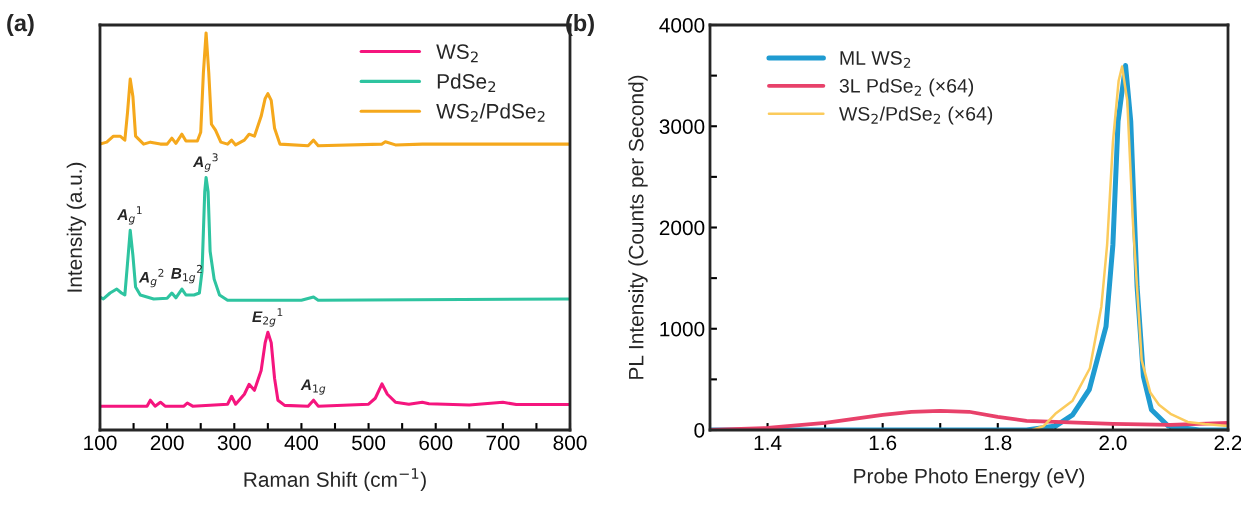 The height and width of the screenshot is (508, 1241). Describe the element at coordinates (129, 215) in the screenshot. I see `annotation: A$_{g}$$^{1}$` at that location.